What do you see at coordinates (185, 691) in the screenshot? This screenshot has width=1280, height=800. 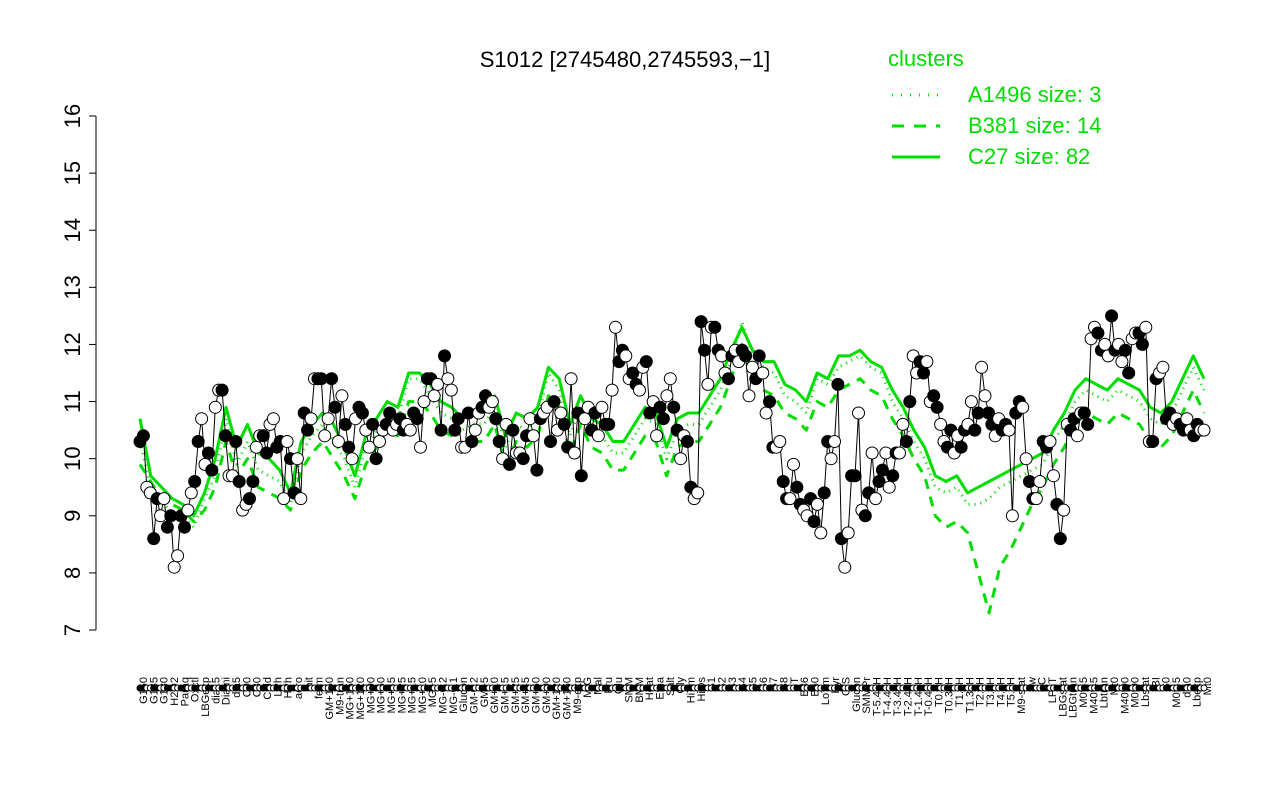 I see `x-tick-label: Paraq` at bounding box center [185, 691].